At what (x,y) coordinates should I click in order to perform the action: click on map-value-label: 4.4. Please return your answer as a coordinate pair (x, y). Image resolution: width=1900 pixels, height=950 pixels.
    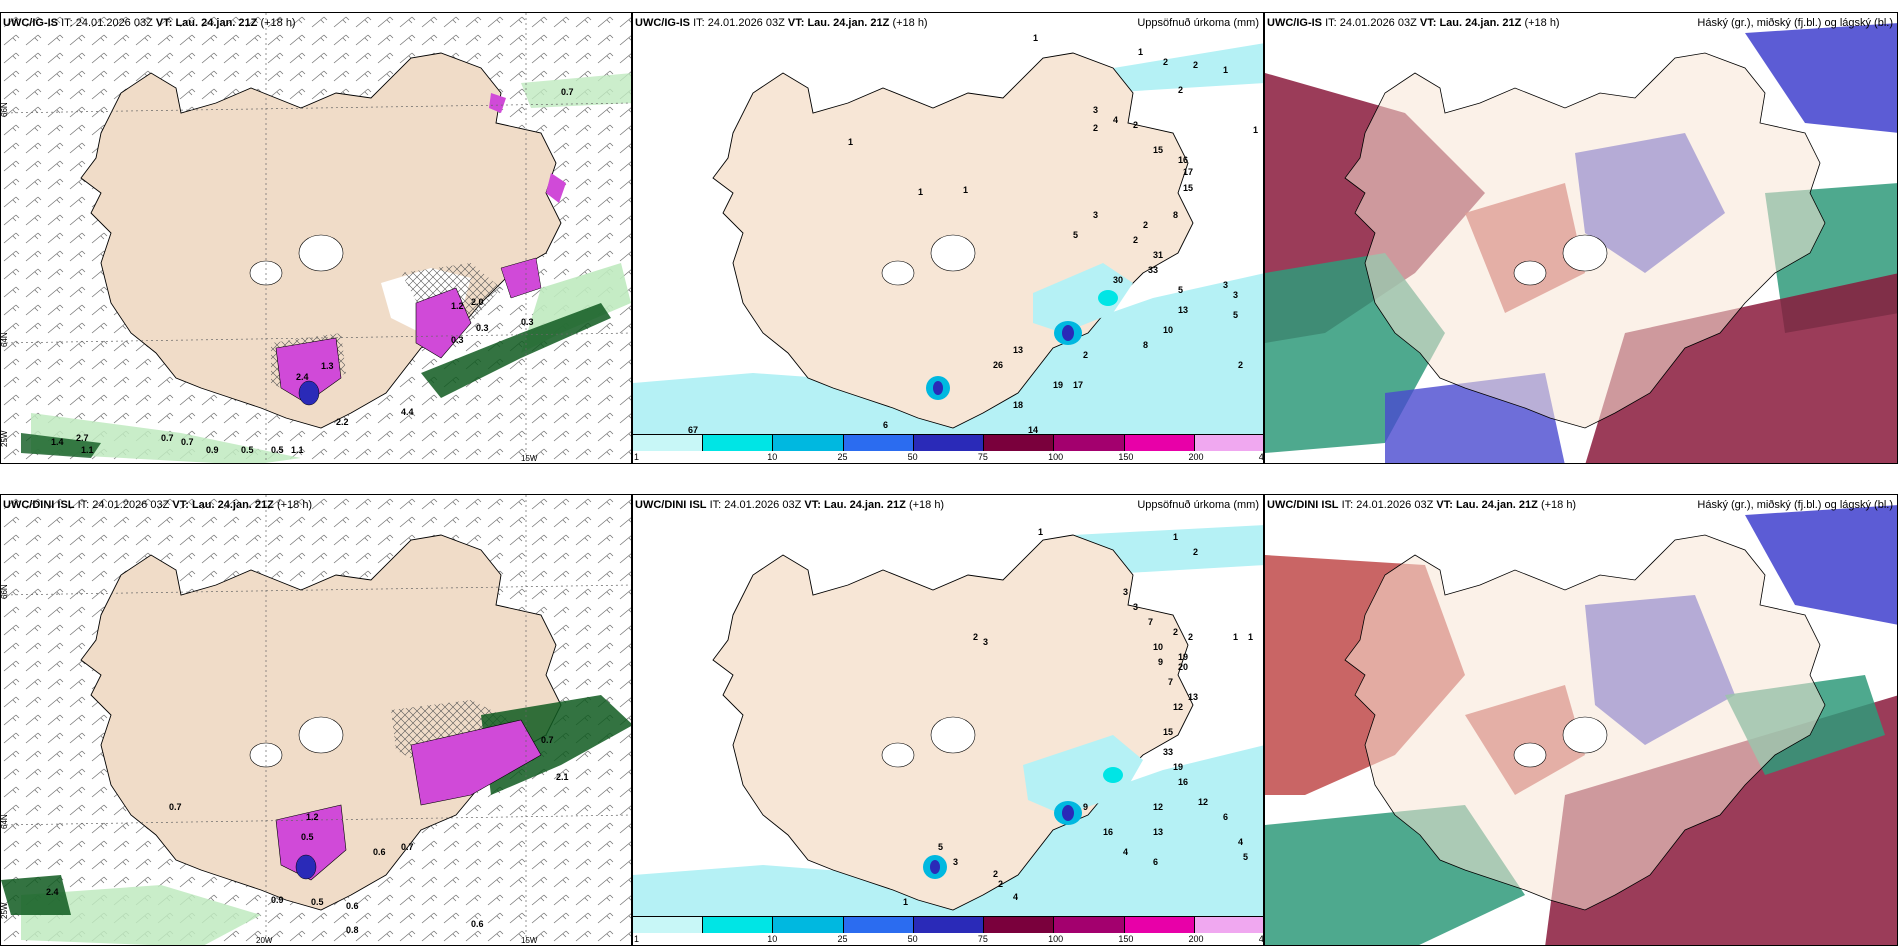
    Looking at the image, I should click on (407, 412).